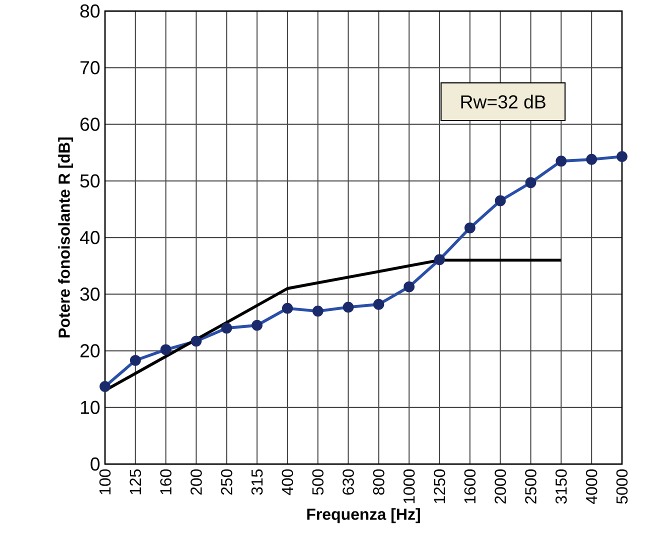 This screenshot has width=651, height=545. I want to click on y-tick-label: 60, so click(90, 124).